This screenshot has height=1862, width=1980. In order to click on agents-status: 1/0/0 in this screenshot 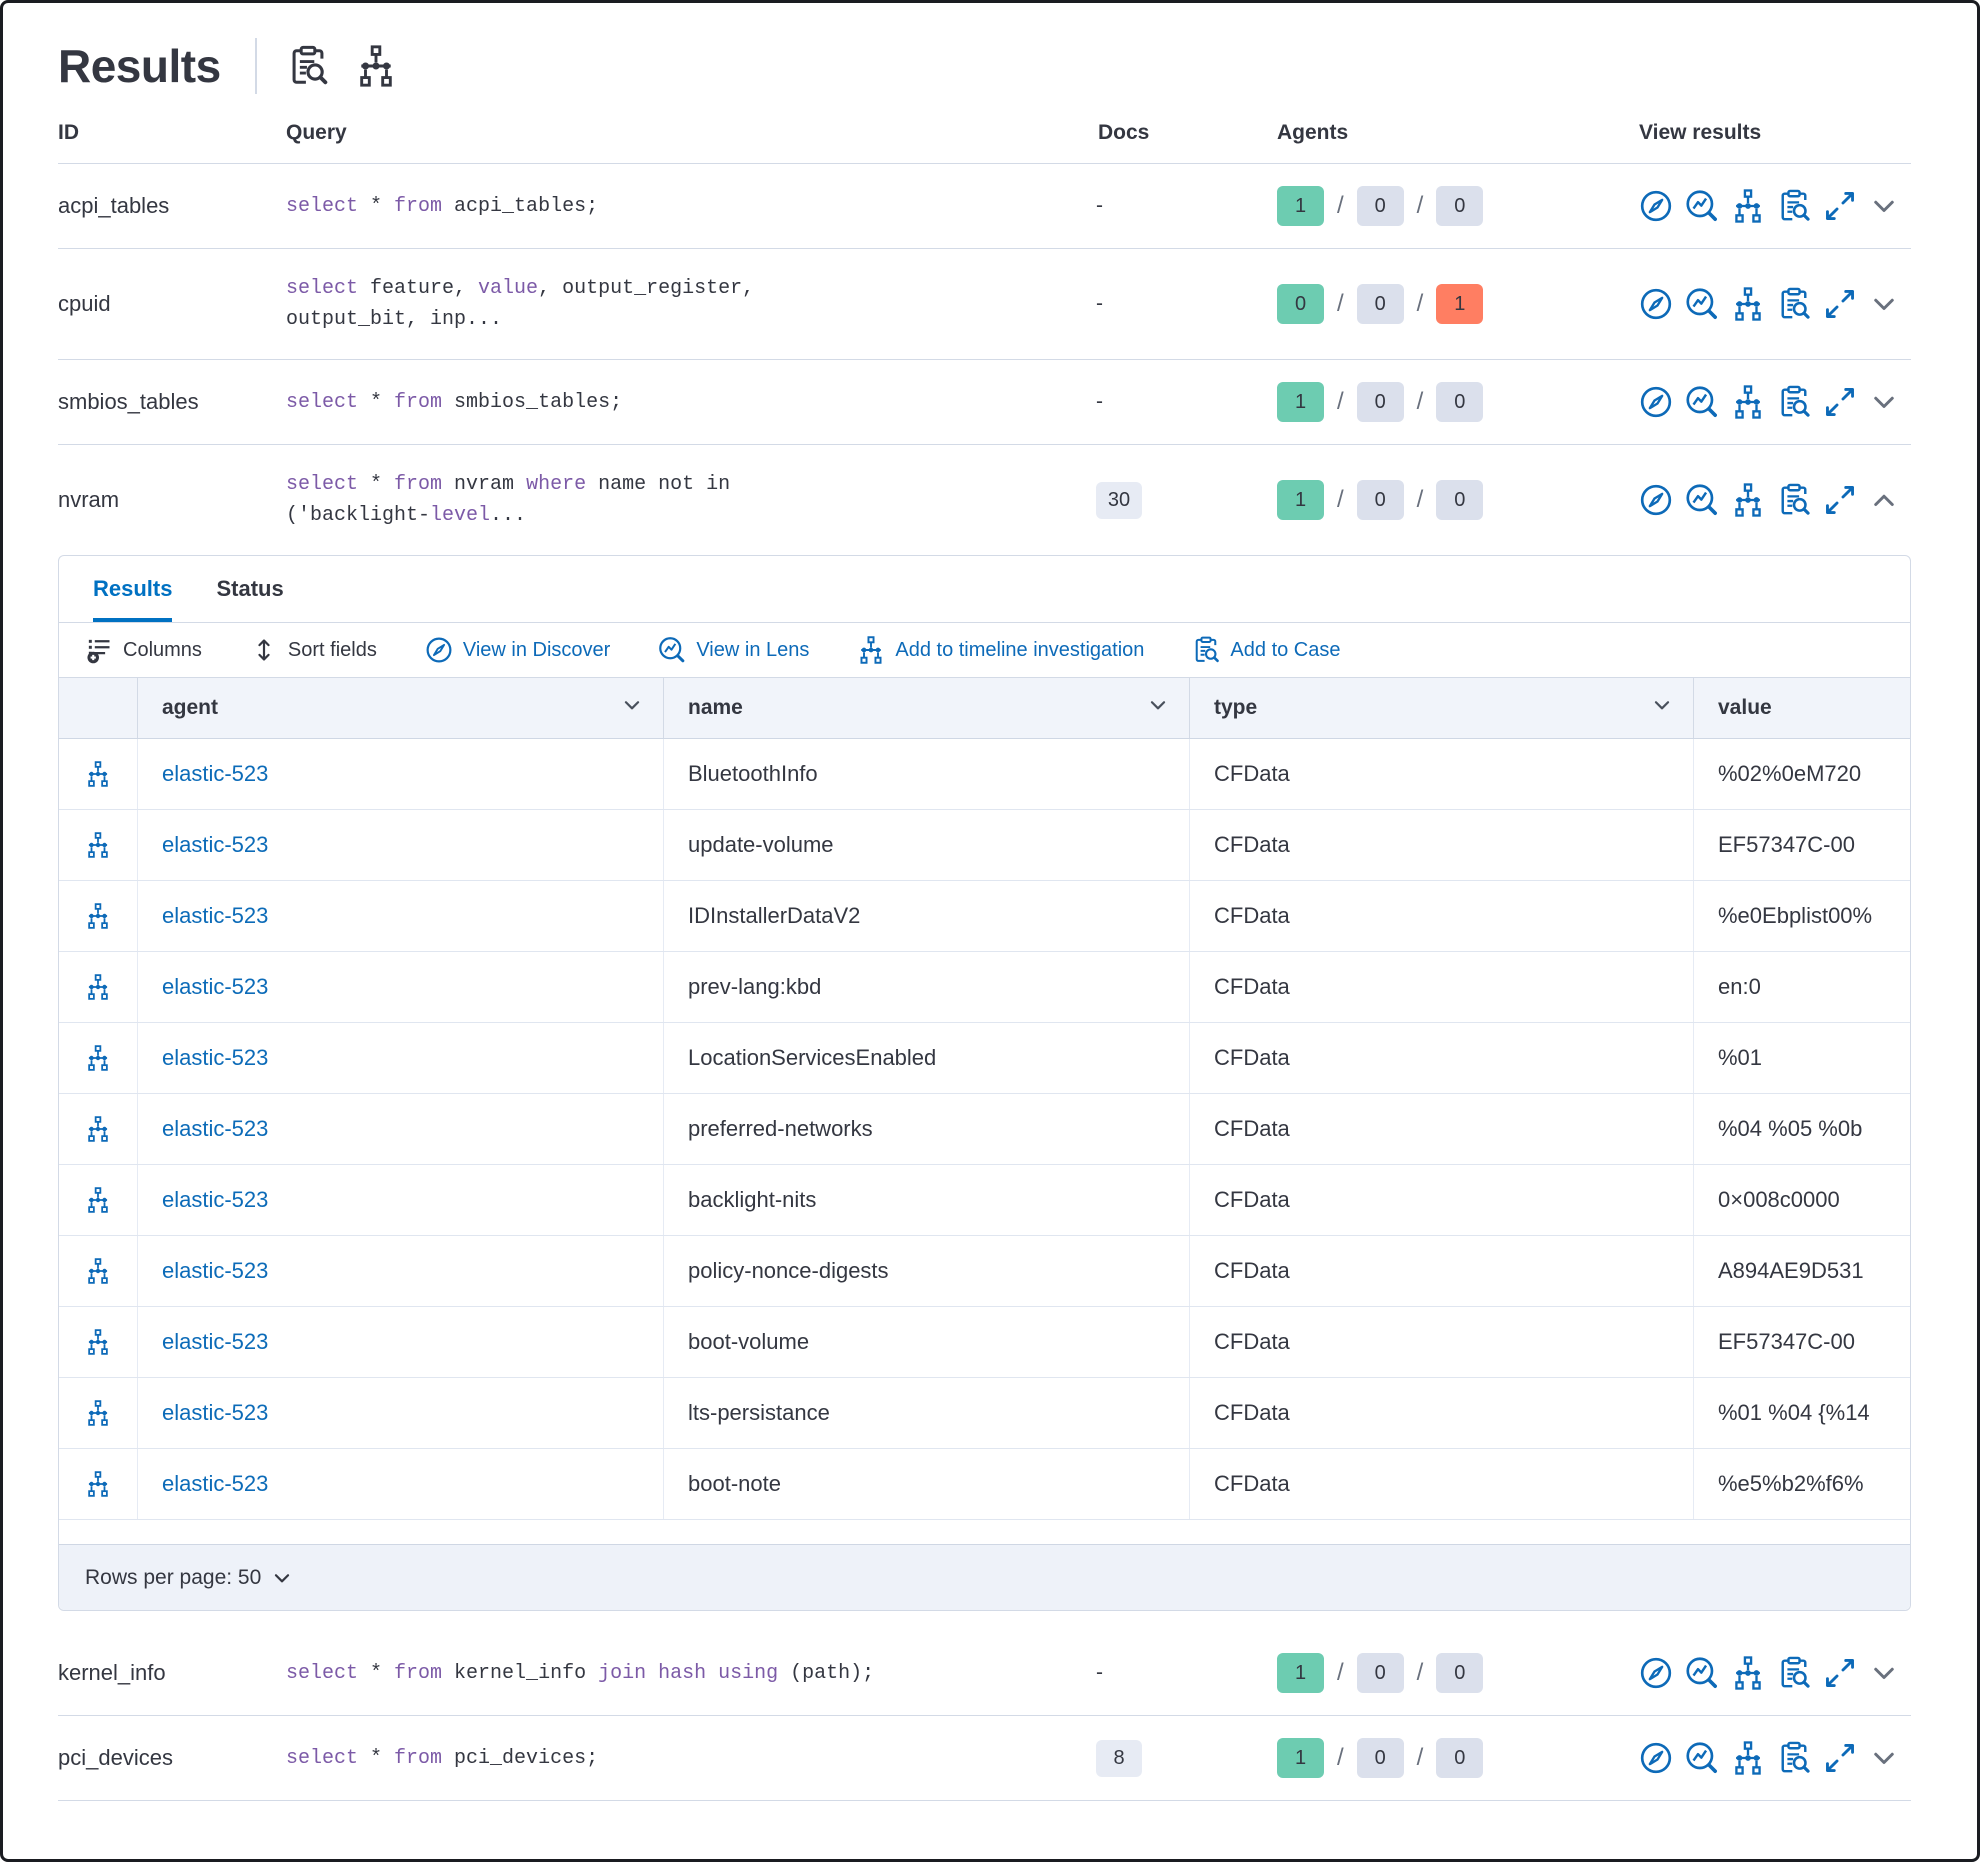, I will do `click(1446, 500)`.